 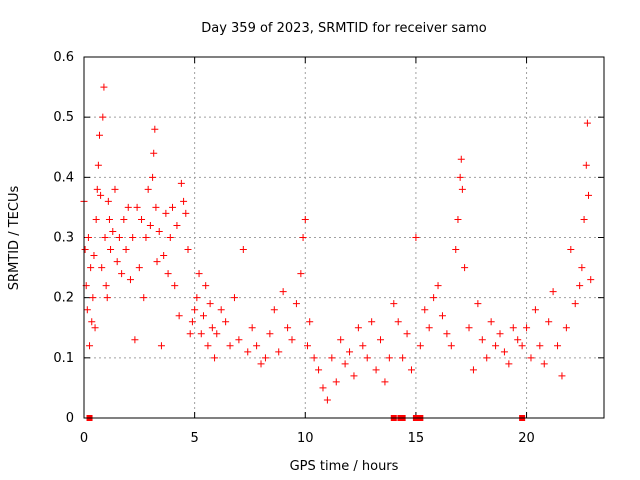 I want to click on x-axis-label: GPS time / hours, so click(x=344, y=466).